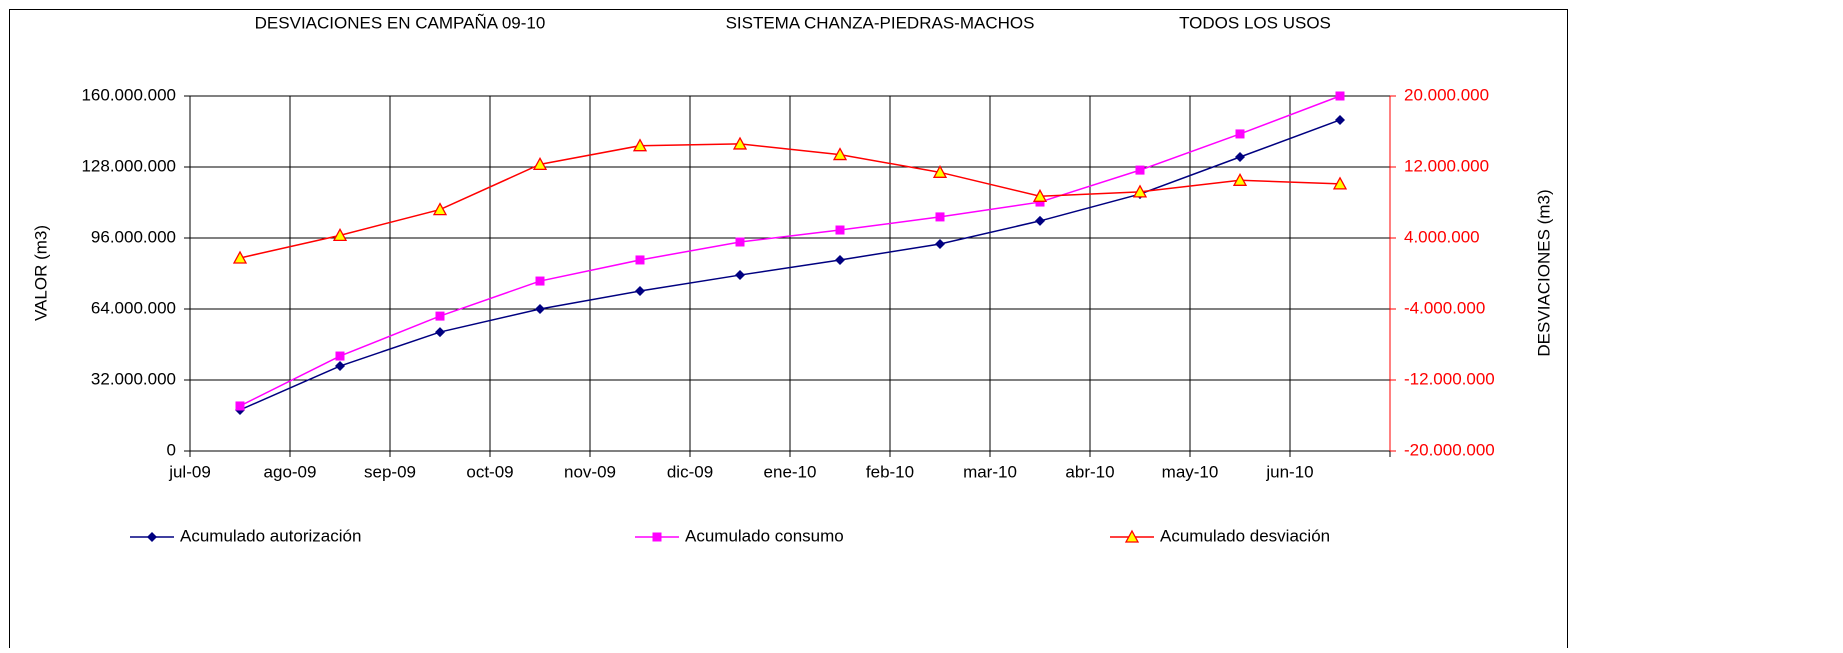  What do you see at coordinates (133, 307) in the screenshot?
I see `y-tick-label: 64.000.000` at bounding box center [133, 307].